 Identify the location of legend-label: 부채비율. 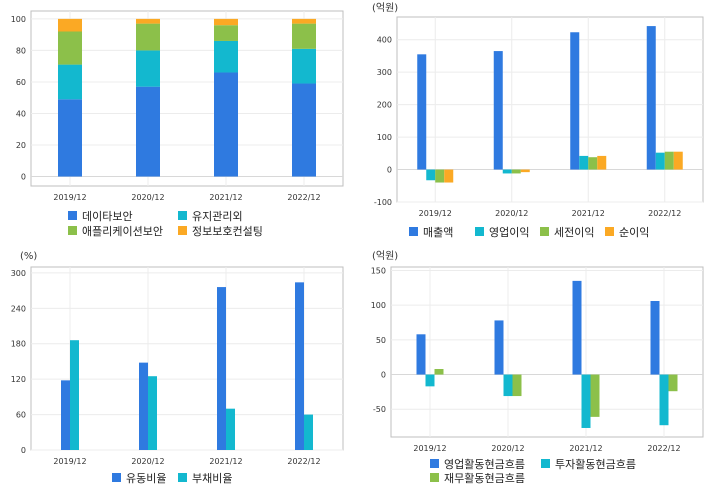
(212, 478).